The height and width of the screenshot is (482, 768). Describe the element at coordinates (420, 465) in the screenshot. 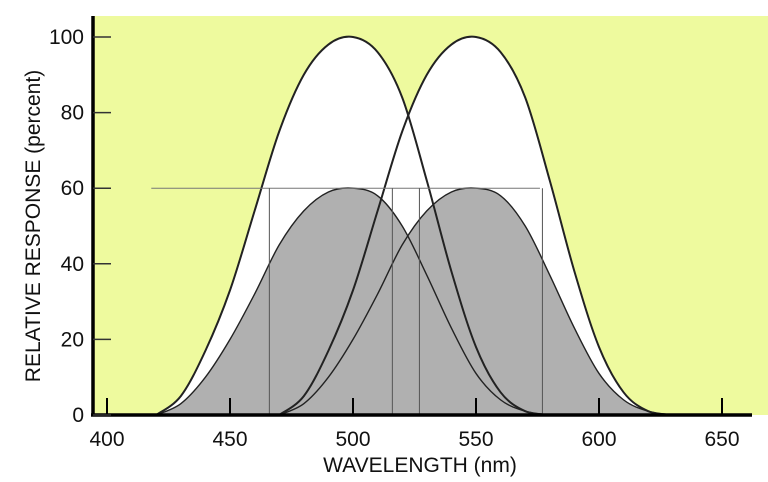

I see `x-axis-label: WAVELENGTH (nm)` at that location.